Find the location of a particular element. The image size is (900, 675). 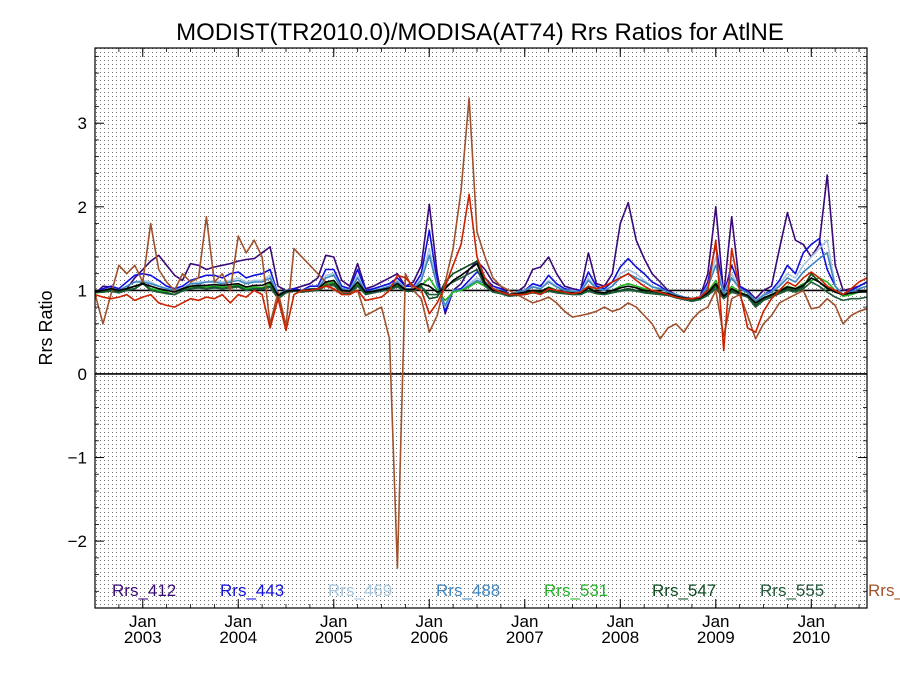

legend-item: Rrs_547 is located at coordinates (684, 590).